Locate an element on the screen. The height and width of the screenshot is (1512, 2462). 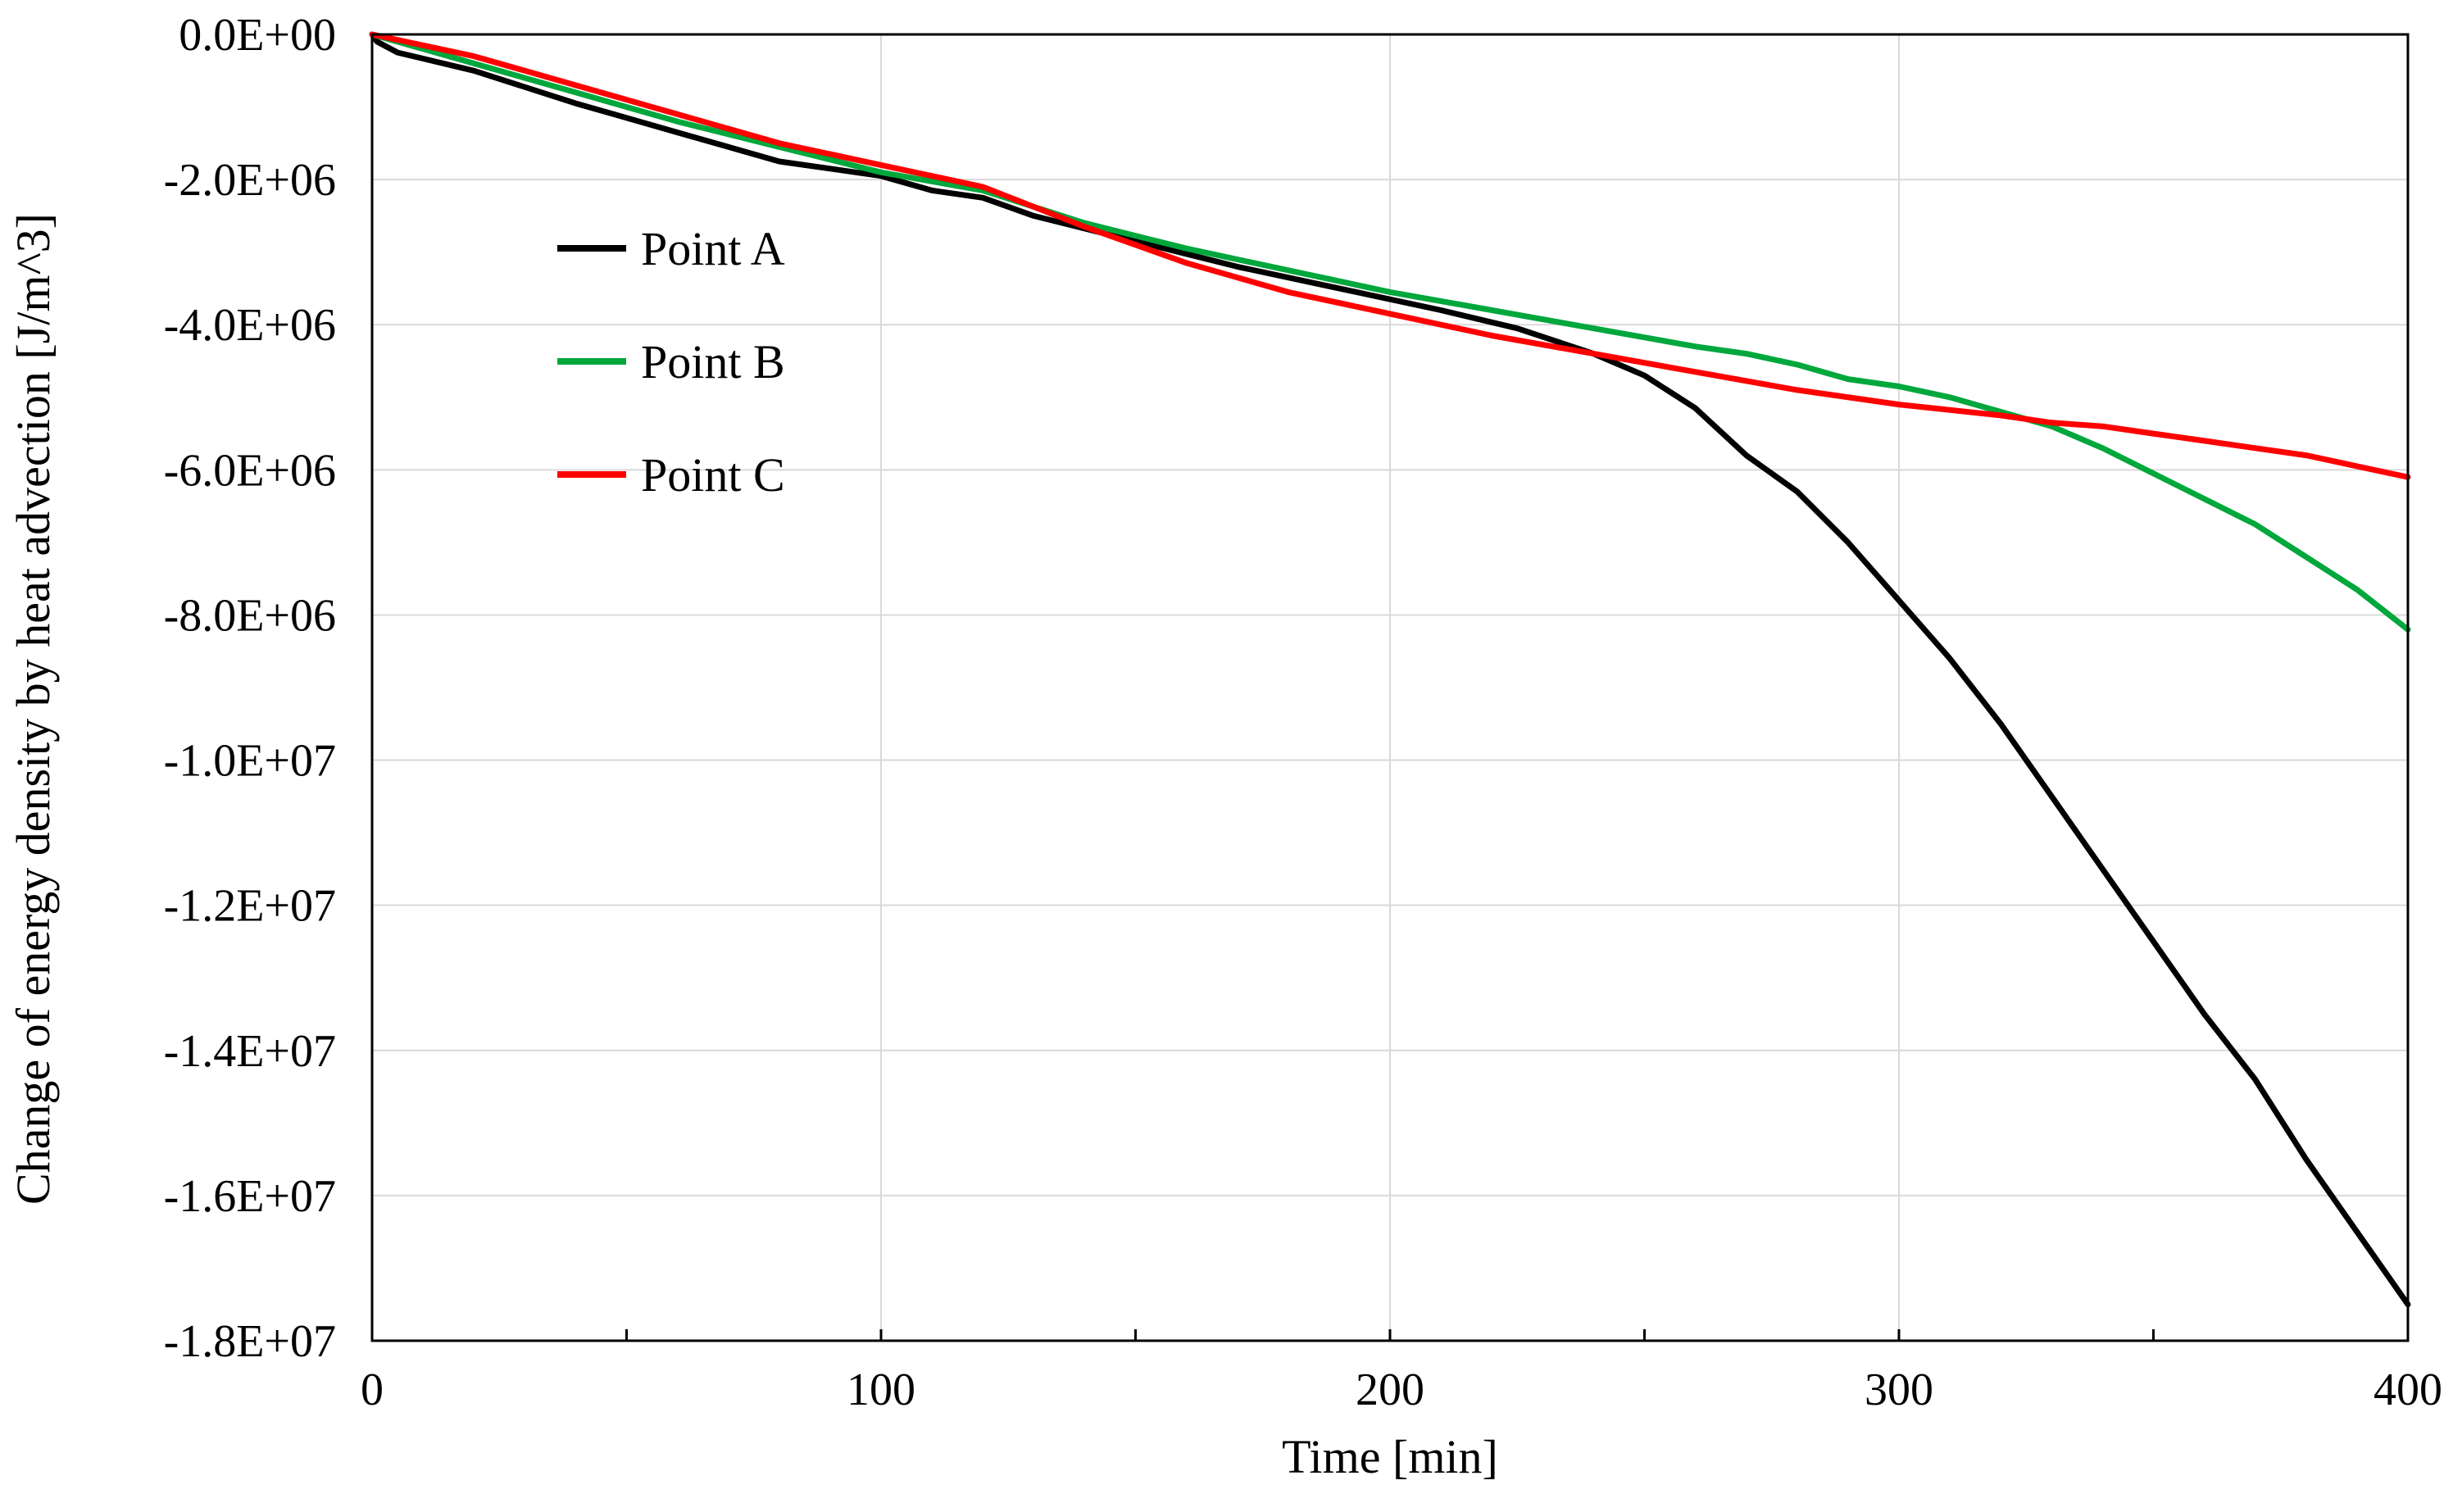
y-tick-label: 0.0E+00 is located at coordinates (257, 35).